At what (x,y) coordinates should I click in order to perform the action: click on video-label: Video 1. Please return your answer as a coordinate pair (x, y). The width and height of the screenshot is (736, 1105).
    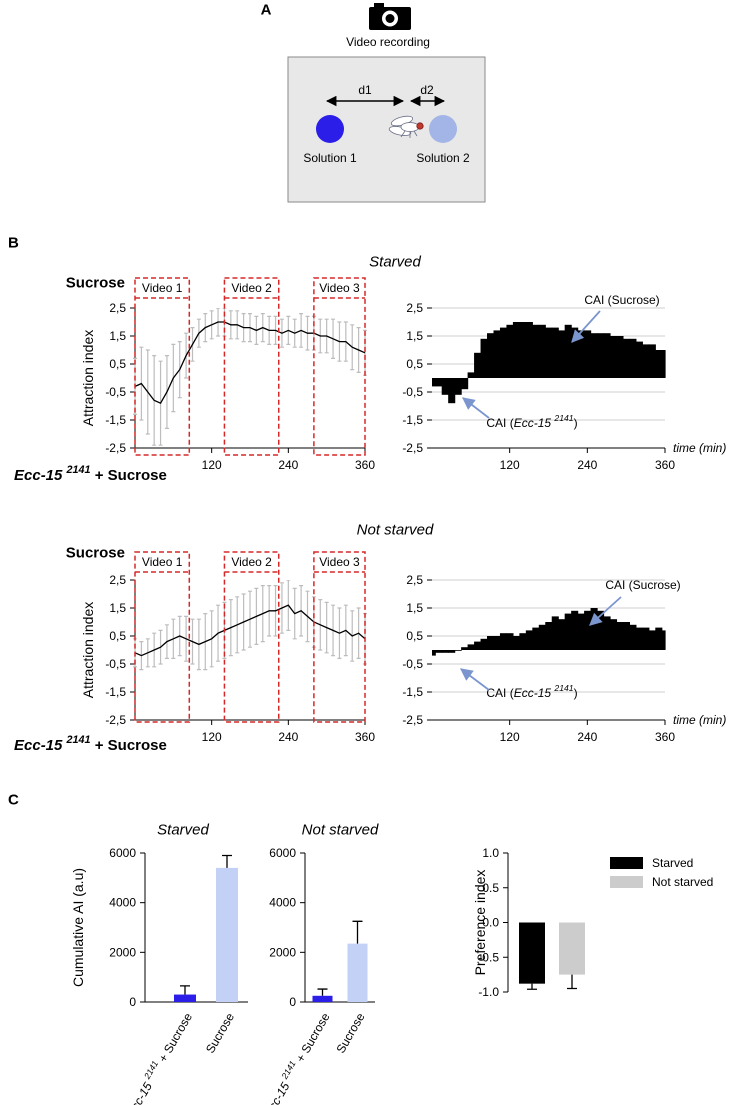
    Looking at the image, I should click on (162, 562).